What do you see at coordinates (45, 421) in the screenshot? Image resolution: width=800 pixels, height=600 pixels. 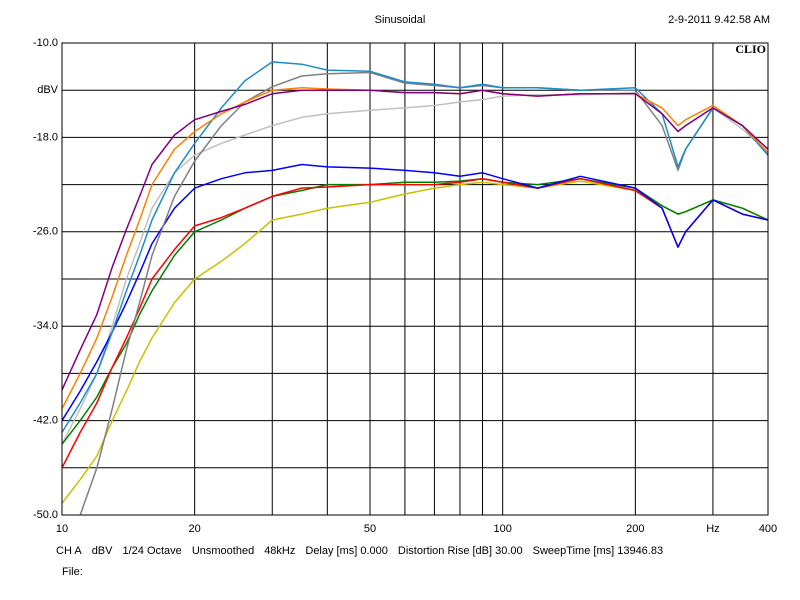 I see `y-tick-label: -42.0` at bounding box center [45, 421].